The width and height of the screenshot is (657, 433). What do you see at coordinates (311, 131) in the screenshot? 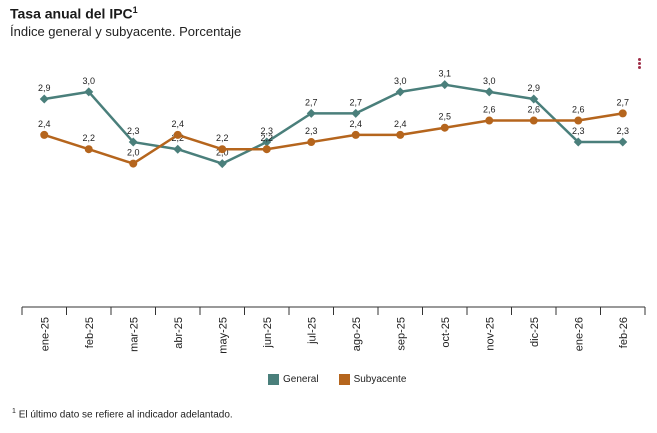
I see `data-label-subyacente: 2,3` at bounding box center [311, 131].